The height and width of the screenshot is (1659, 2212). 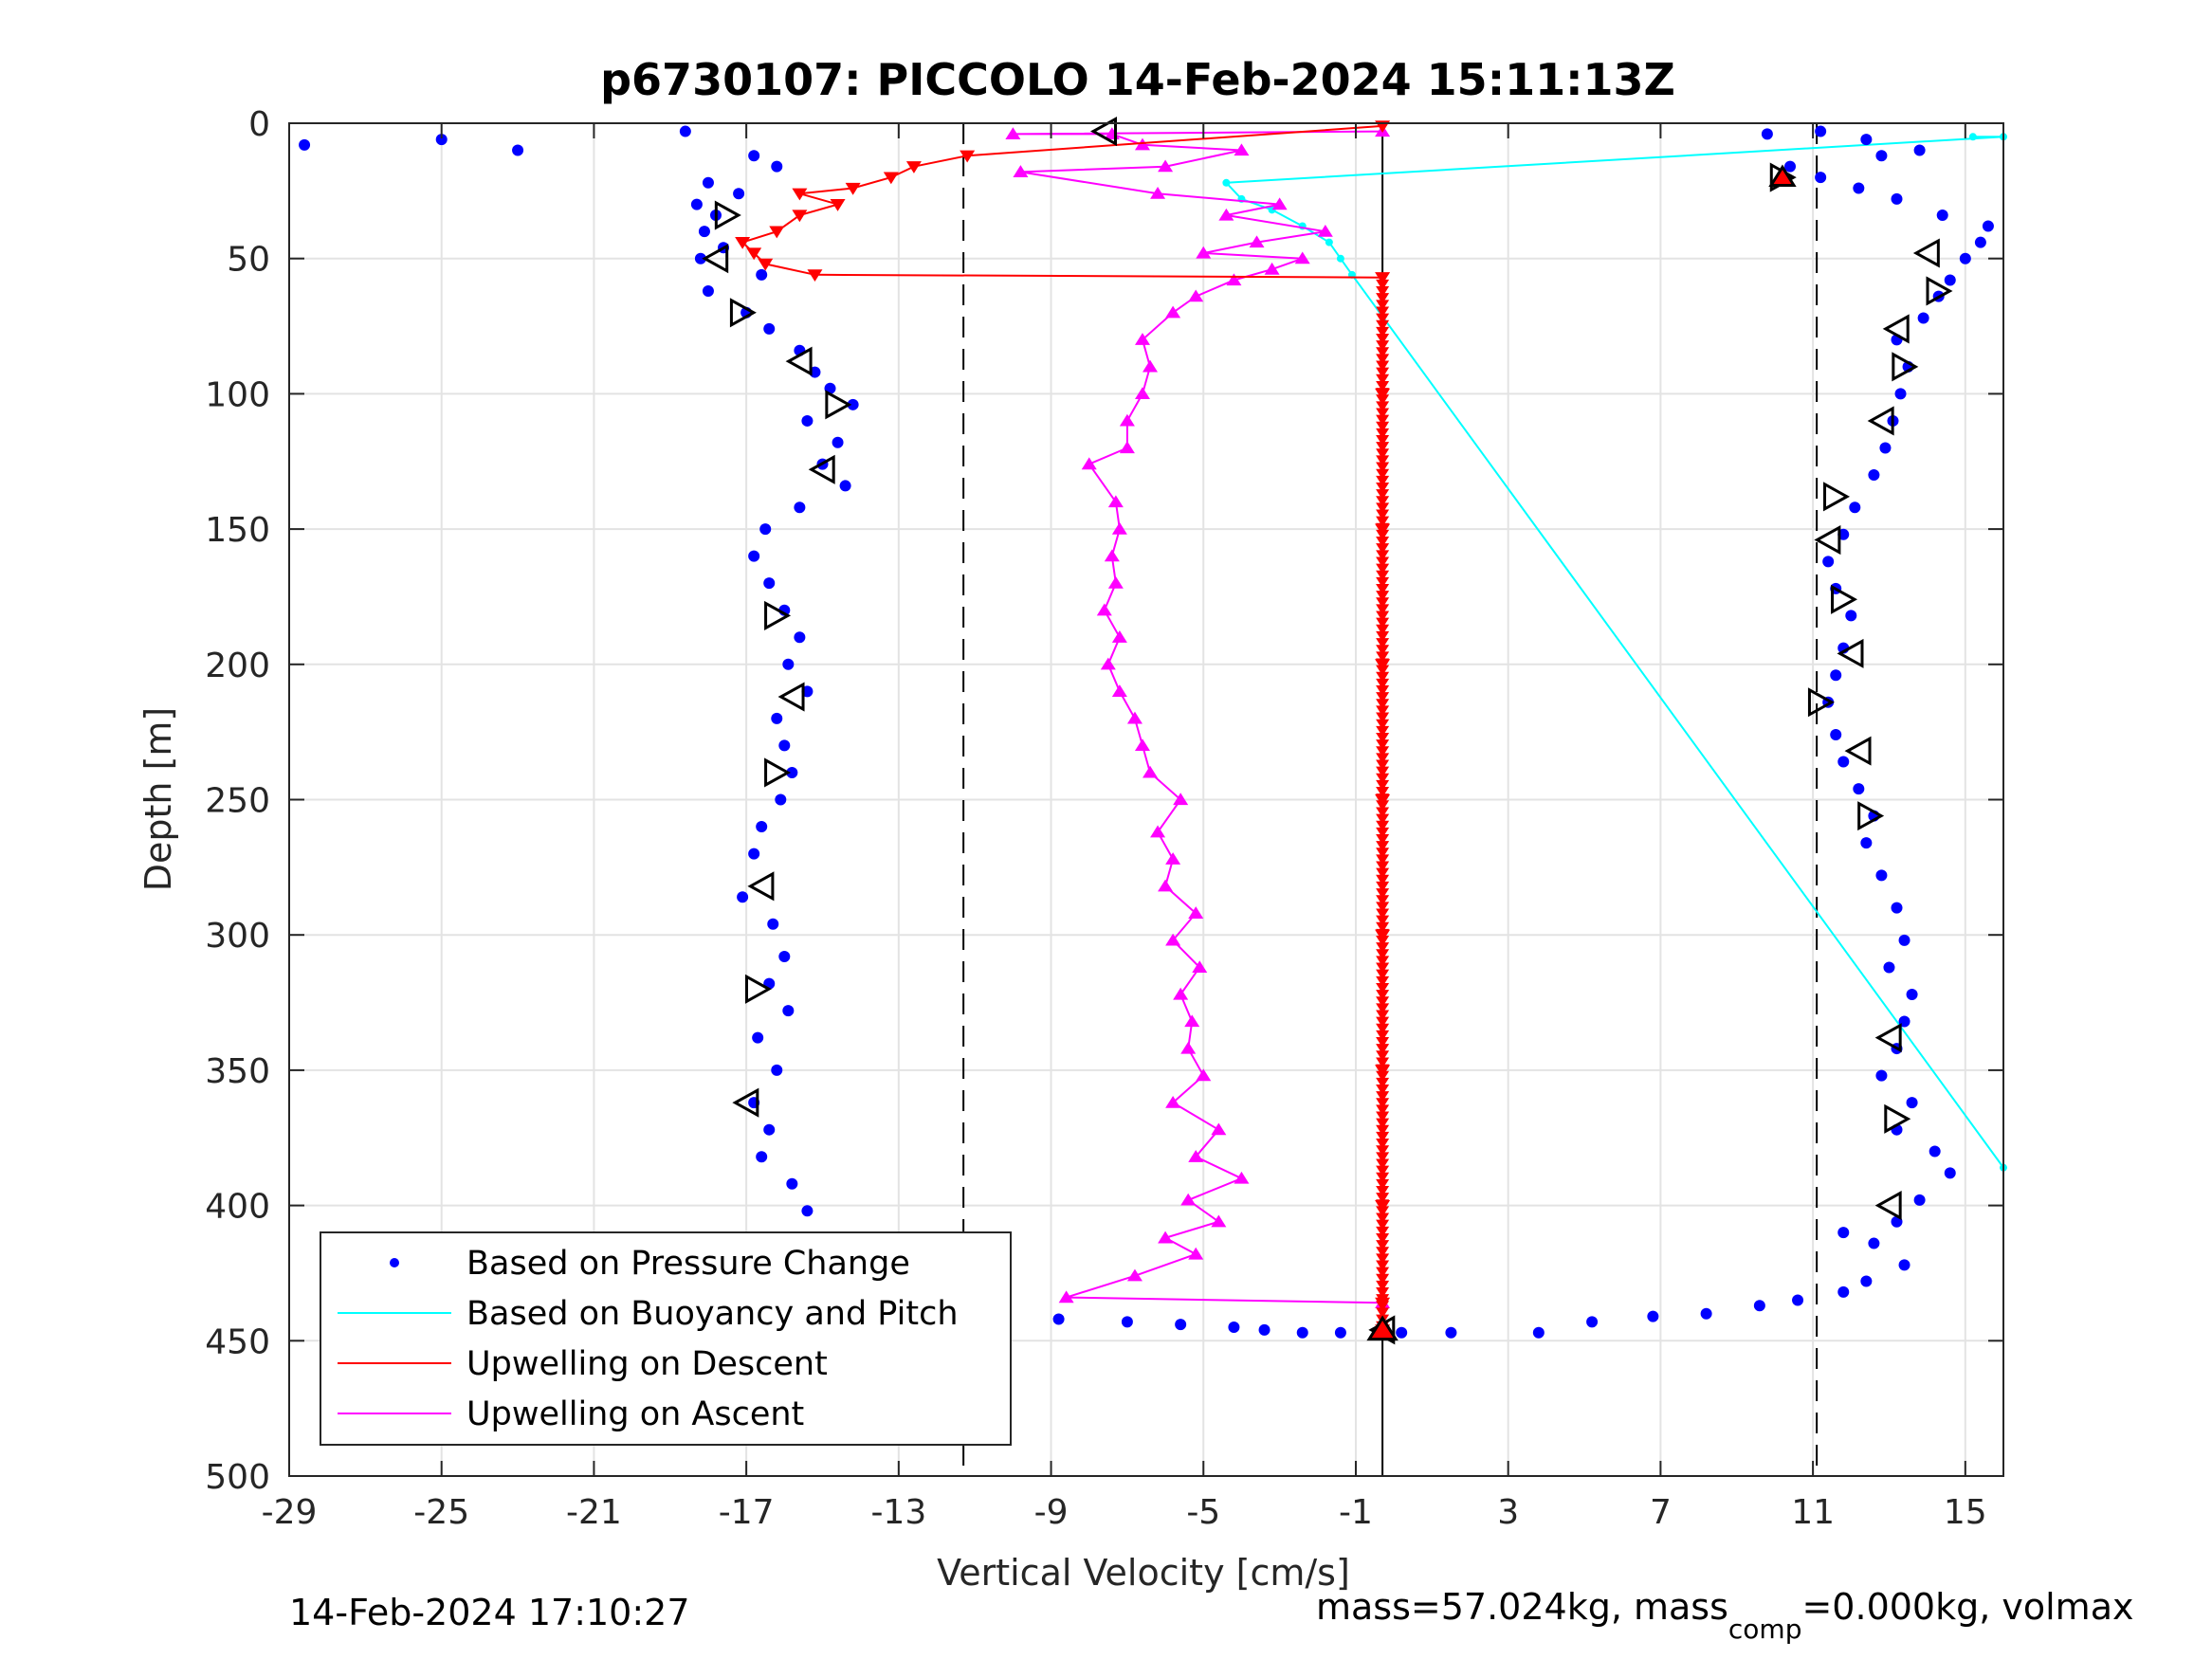 What do you see at coordinates (1356, 1512) in the screenshot?
I see `x-tick-label: -1` at bounding box center [1356, 1512].